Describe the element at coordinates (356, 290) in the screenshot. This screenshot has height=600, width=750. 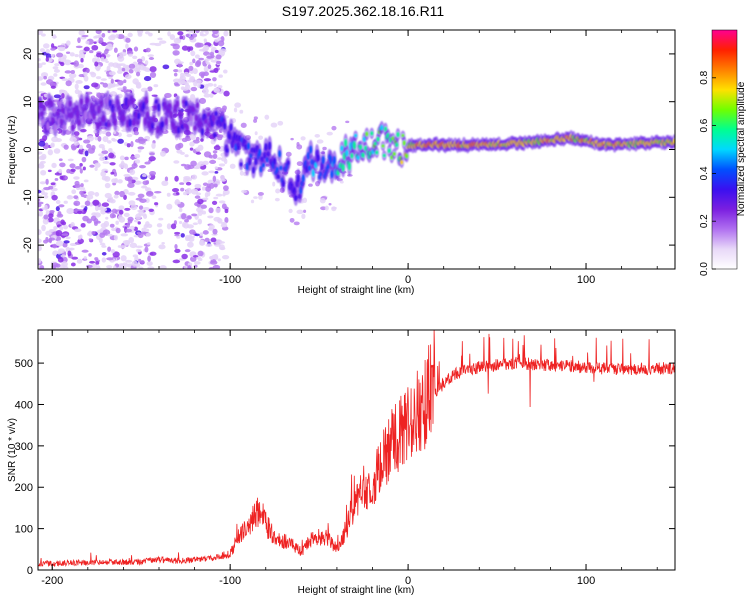
I see `spectrogram-xlabel: Height of straight line (km)` at that location.